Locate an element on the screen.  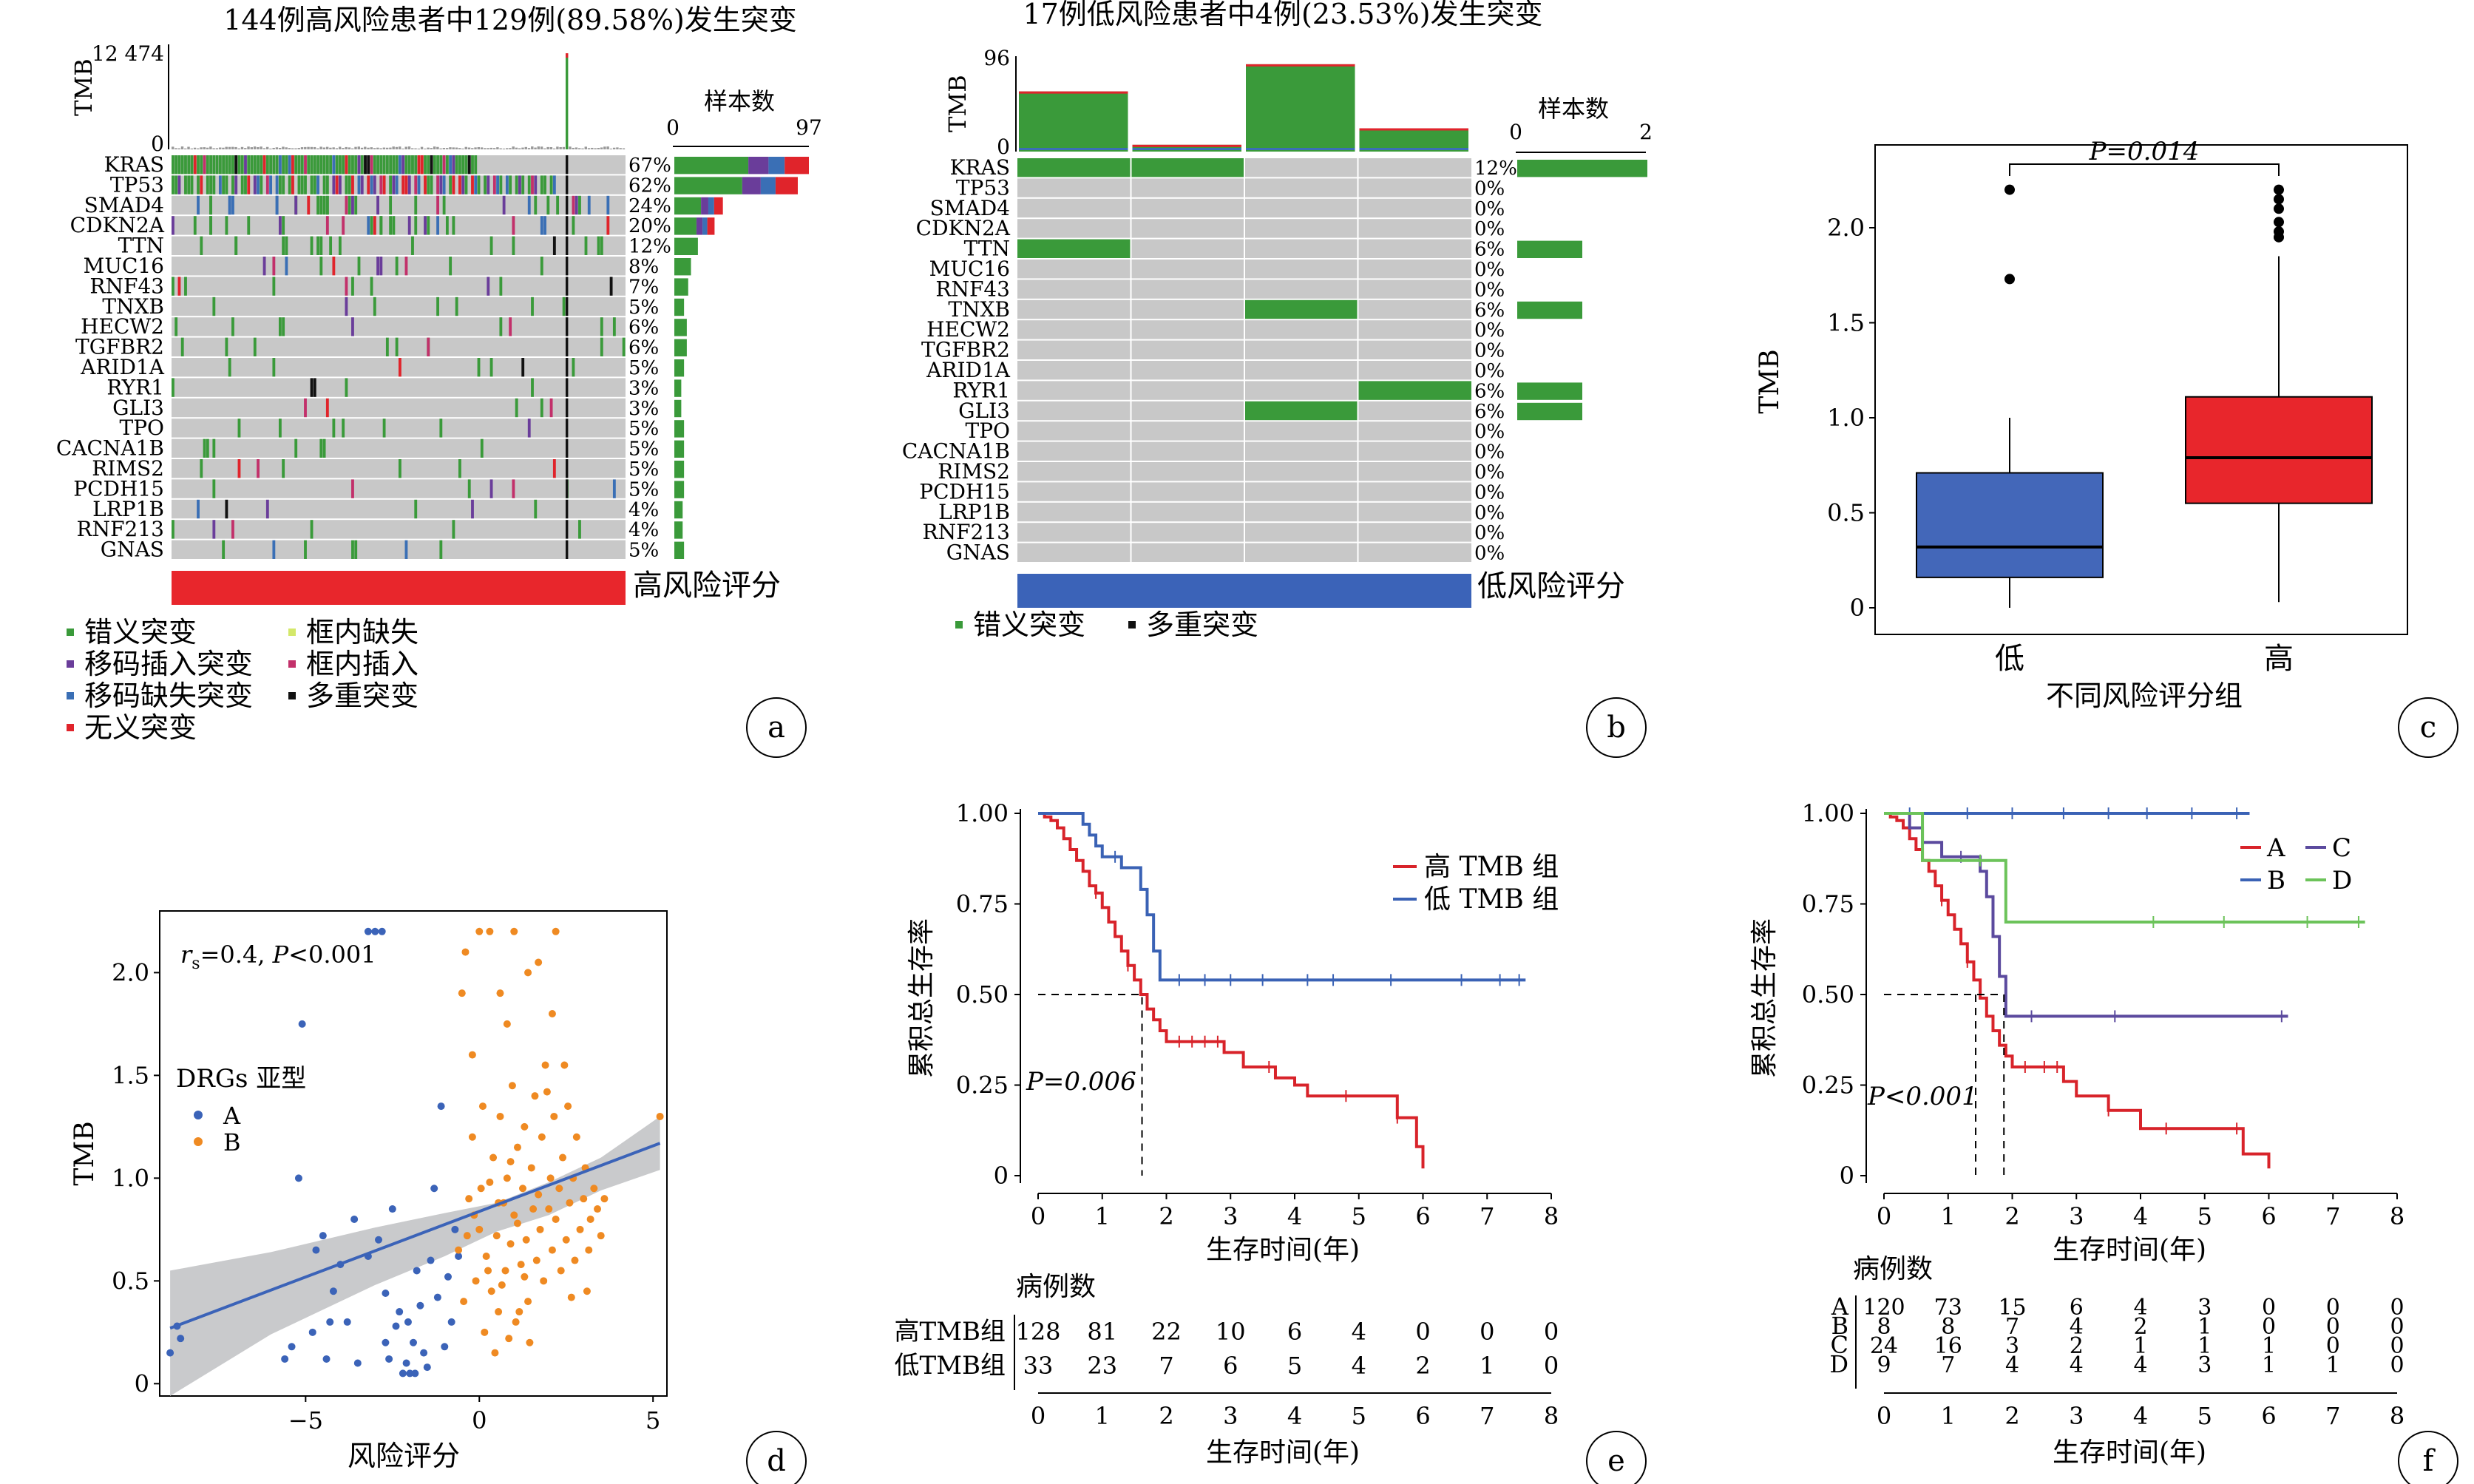
legend-multi: 多重突变 is located at coordinates (362, 696).